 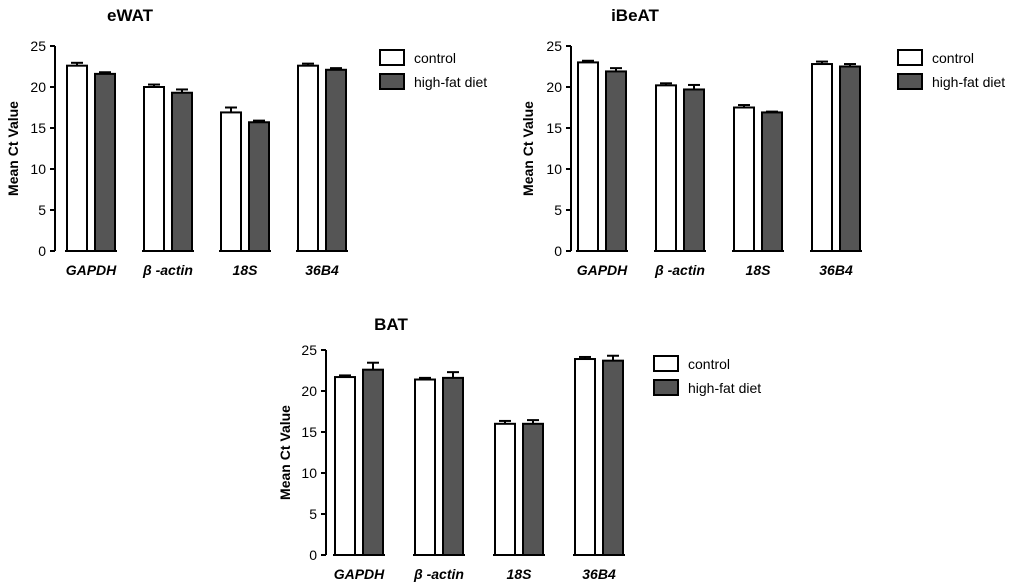 I want to click on ibeat-x-category-label: 18S, so click(x=759, y=270).